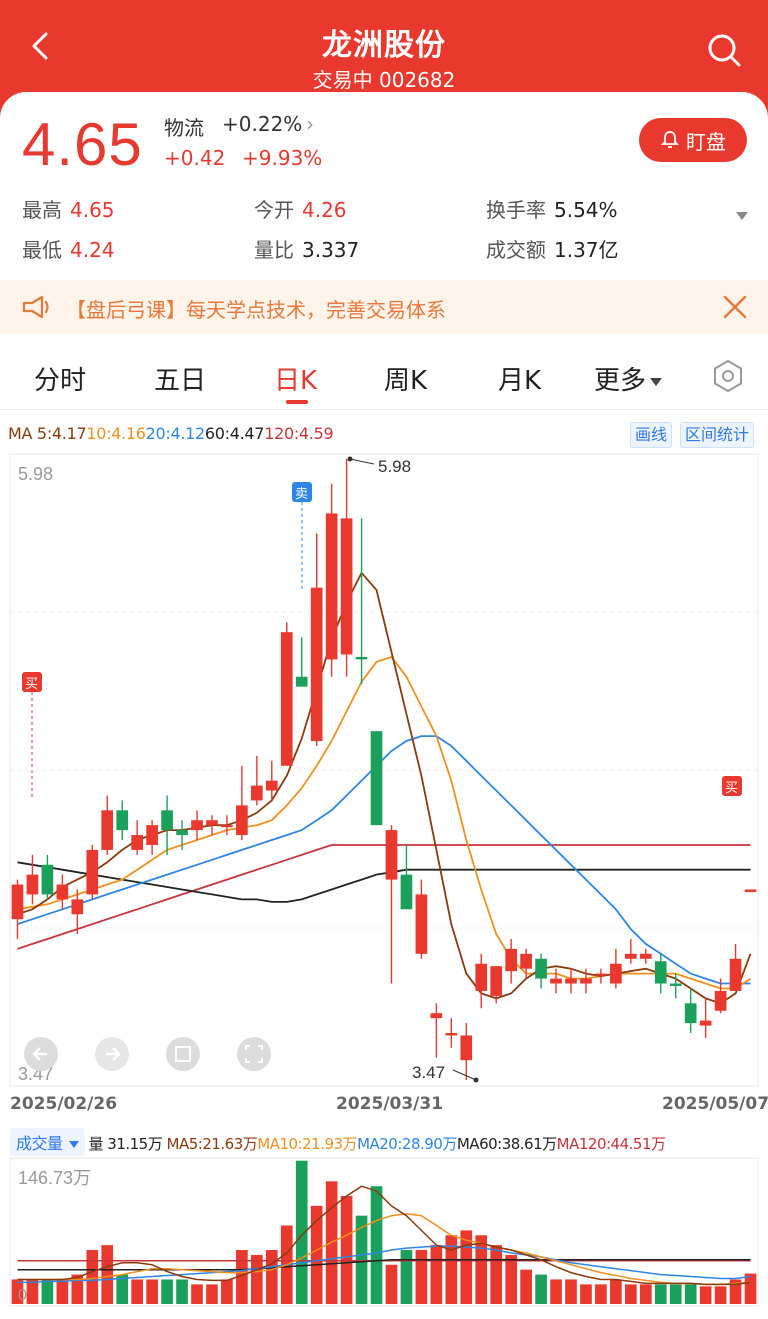  What do you see at coordinates (384, 45) in the screenshot?
I see `stock-name: 龙洲股份` at bounding box center [384, 45].